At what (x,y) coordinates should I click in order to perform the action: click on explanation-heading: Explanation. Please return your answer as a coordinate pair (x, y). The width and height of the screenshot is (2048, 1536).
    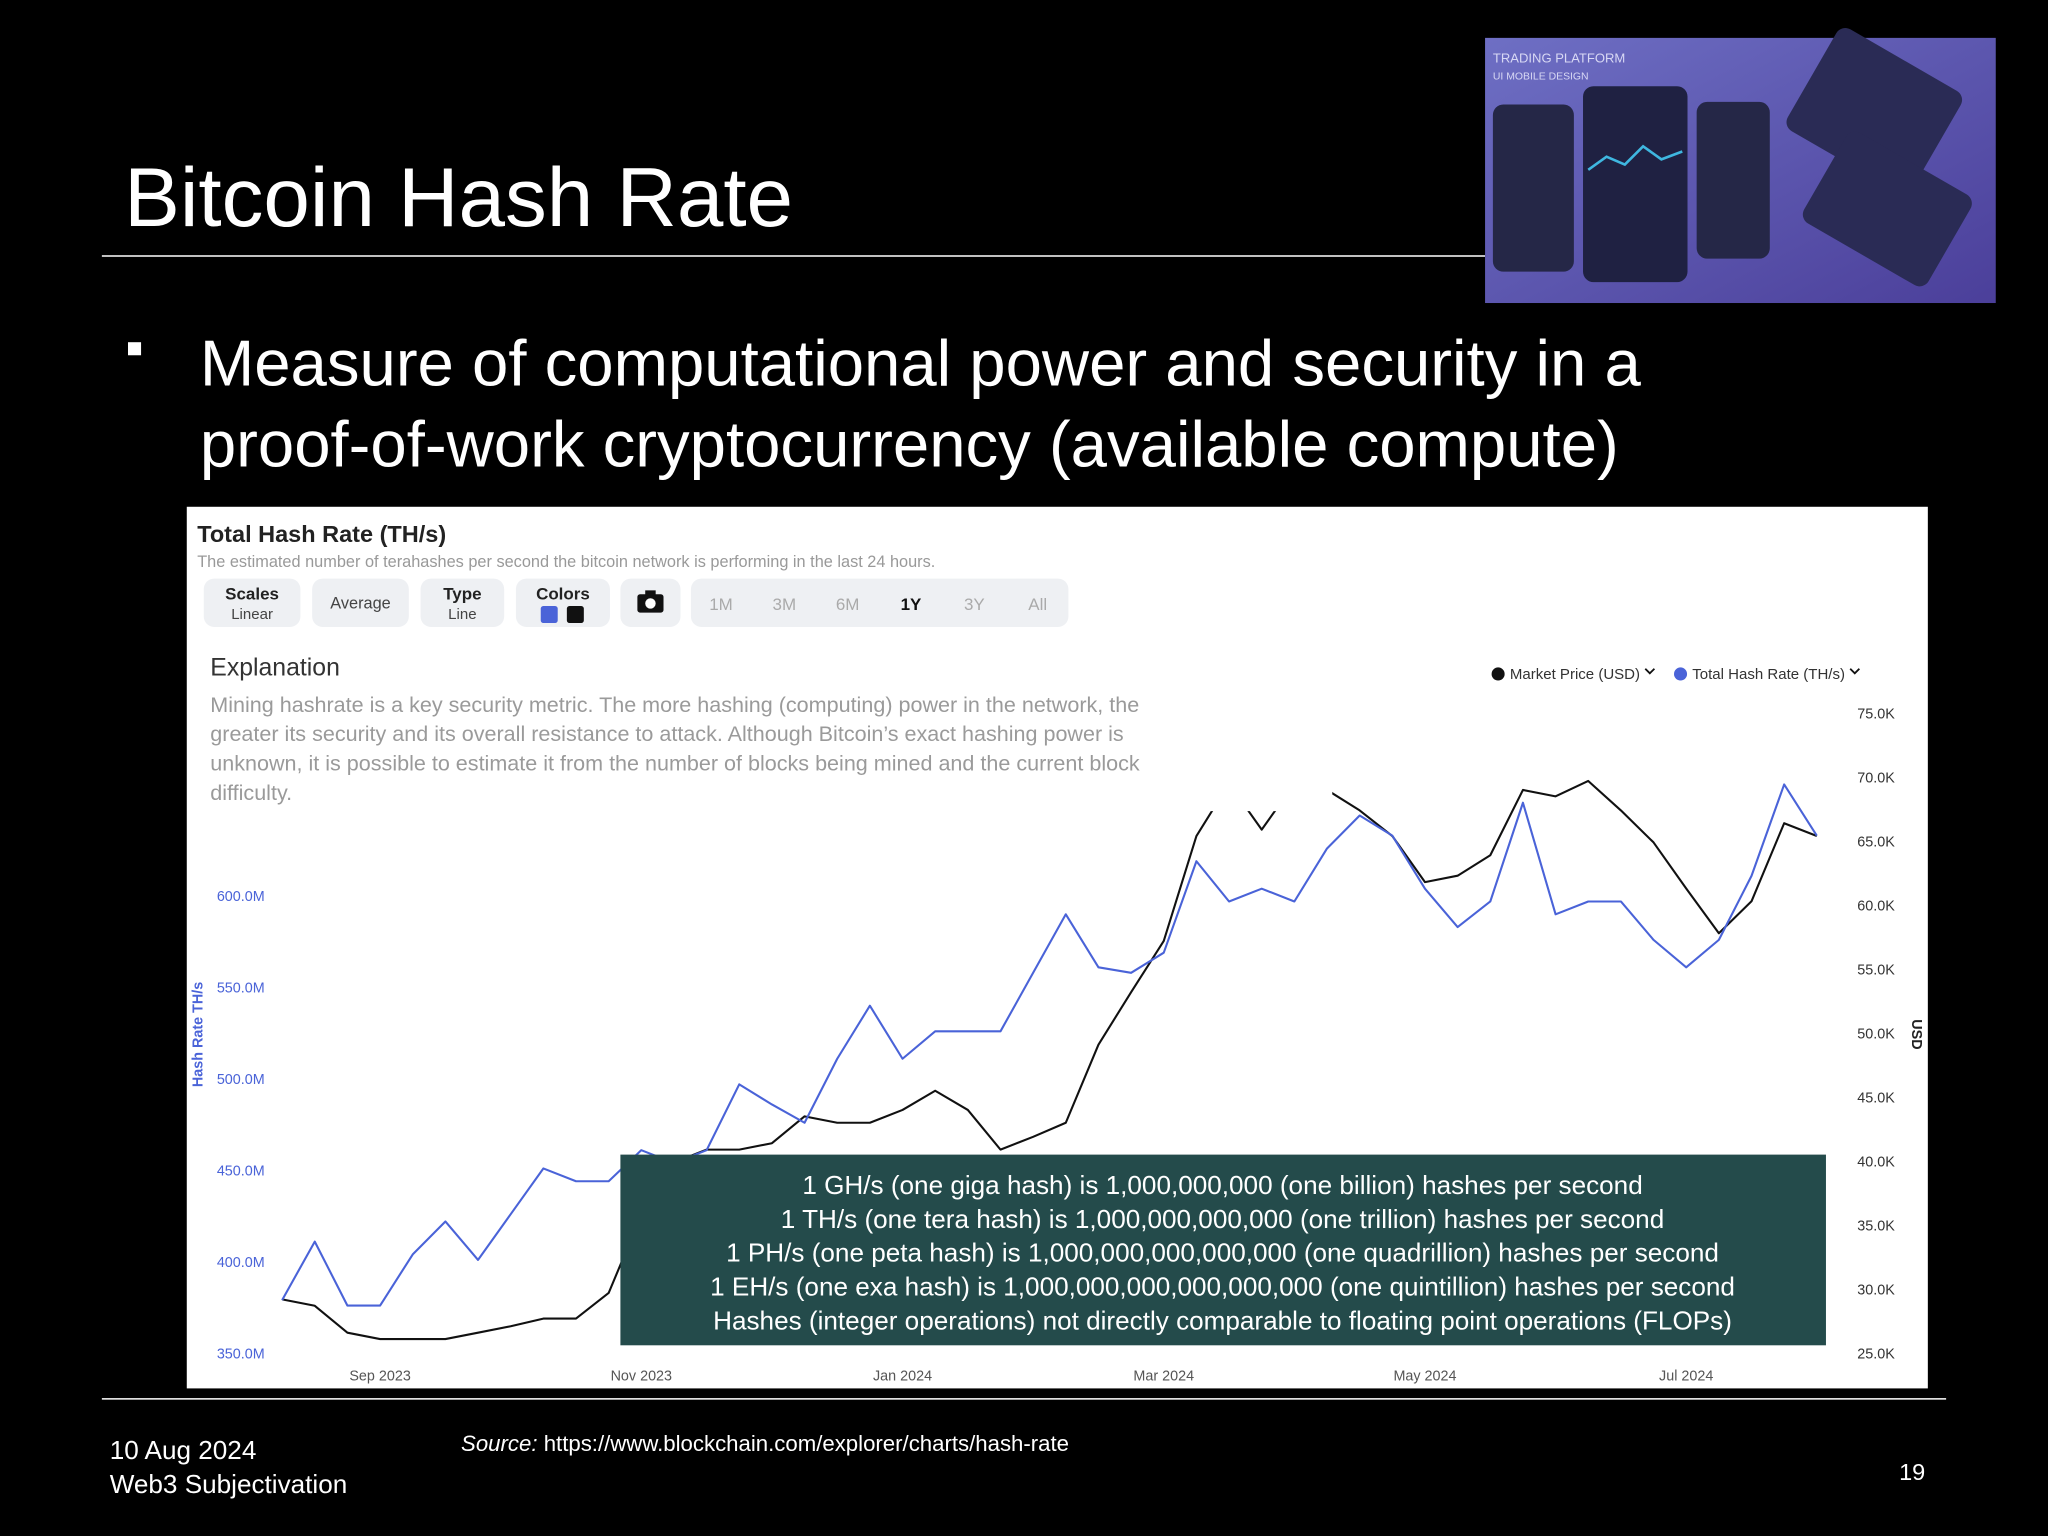
    Looking at the image, I should click on (275, 667).